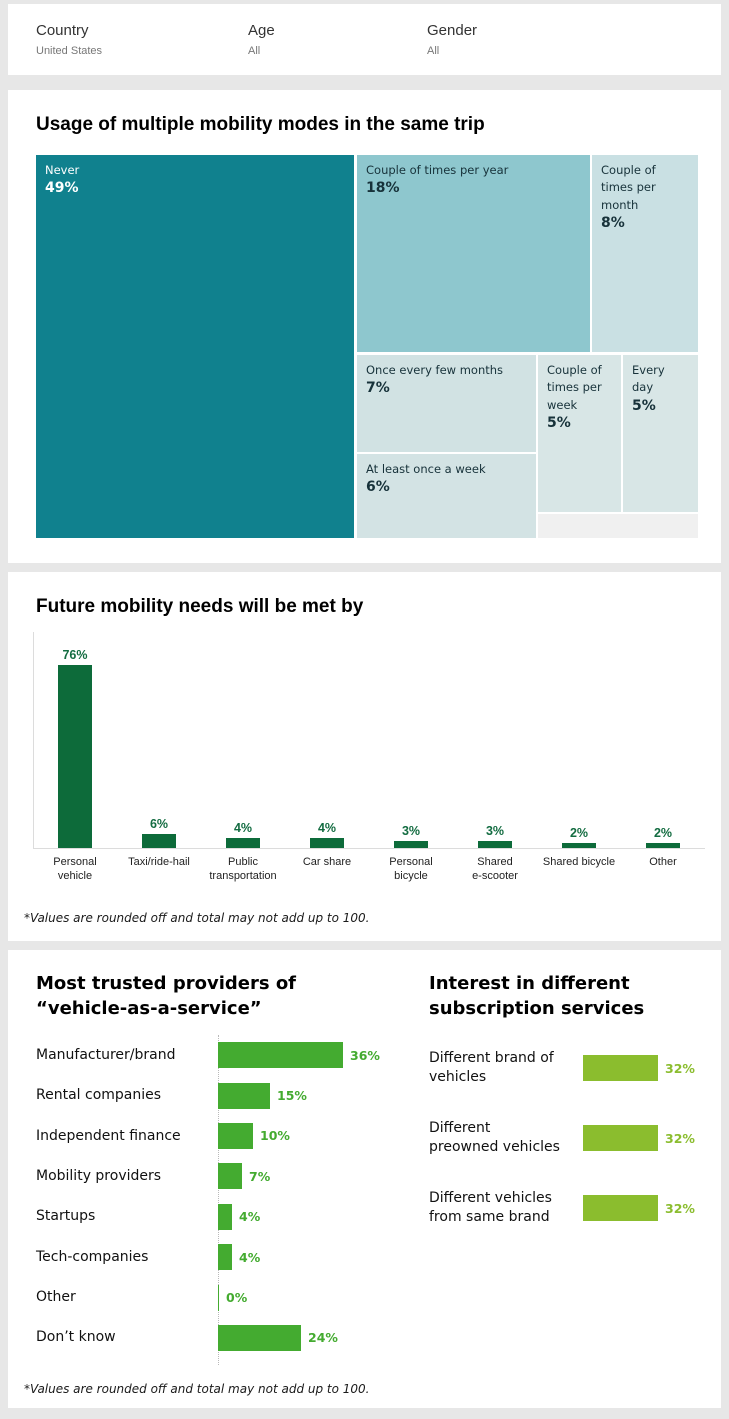 The height and width of the screenshot is (1419, 729). What do you see at coordinates (317, 1337) in the screenshot?
I see `row-bar-area: 24%` at bounding box center [317, 1337].